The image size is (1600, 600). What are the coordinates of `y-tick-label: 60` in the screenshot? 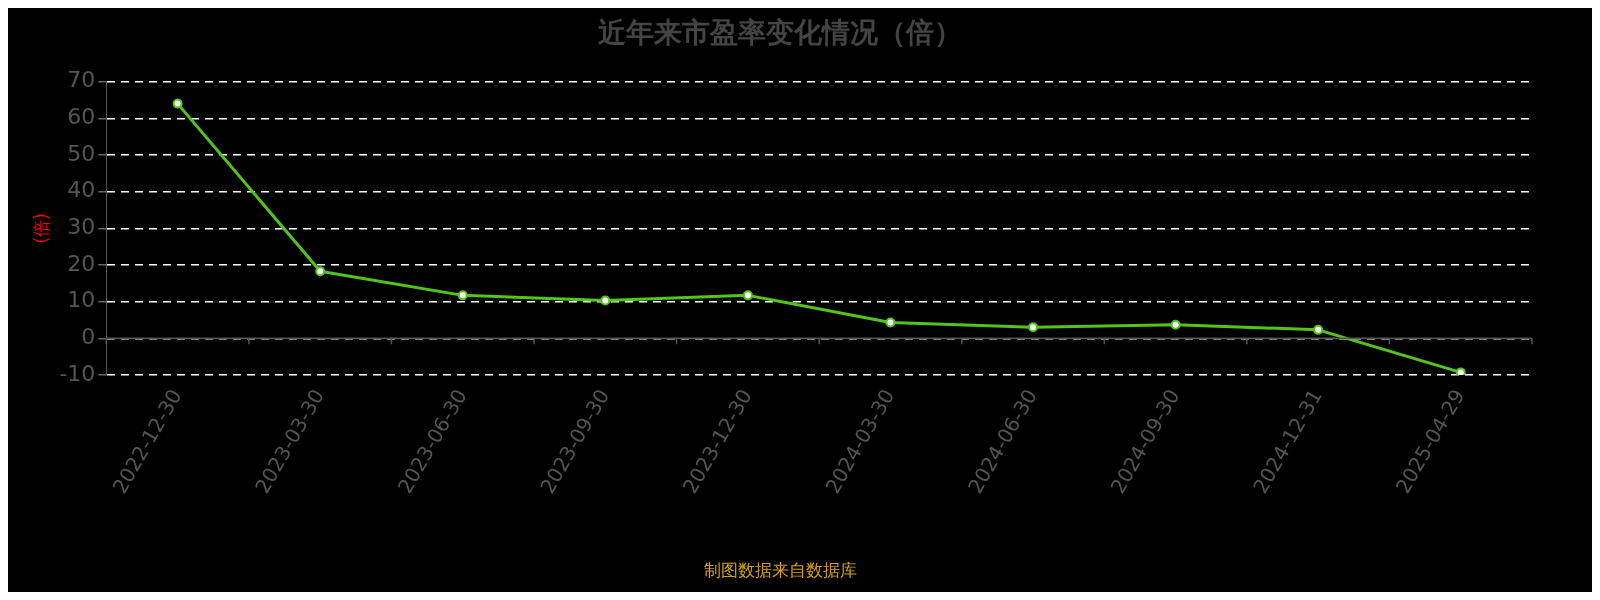 It's located at (81, 116).